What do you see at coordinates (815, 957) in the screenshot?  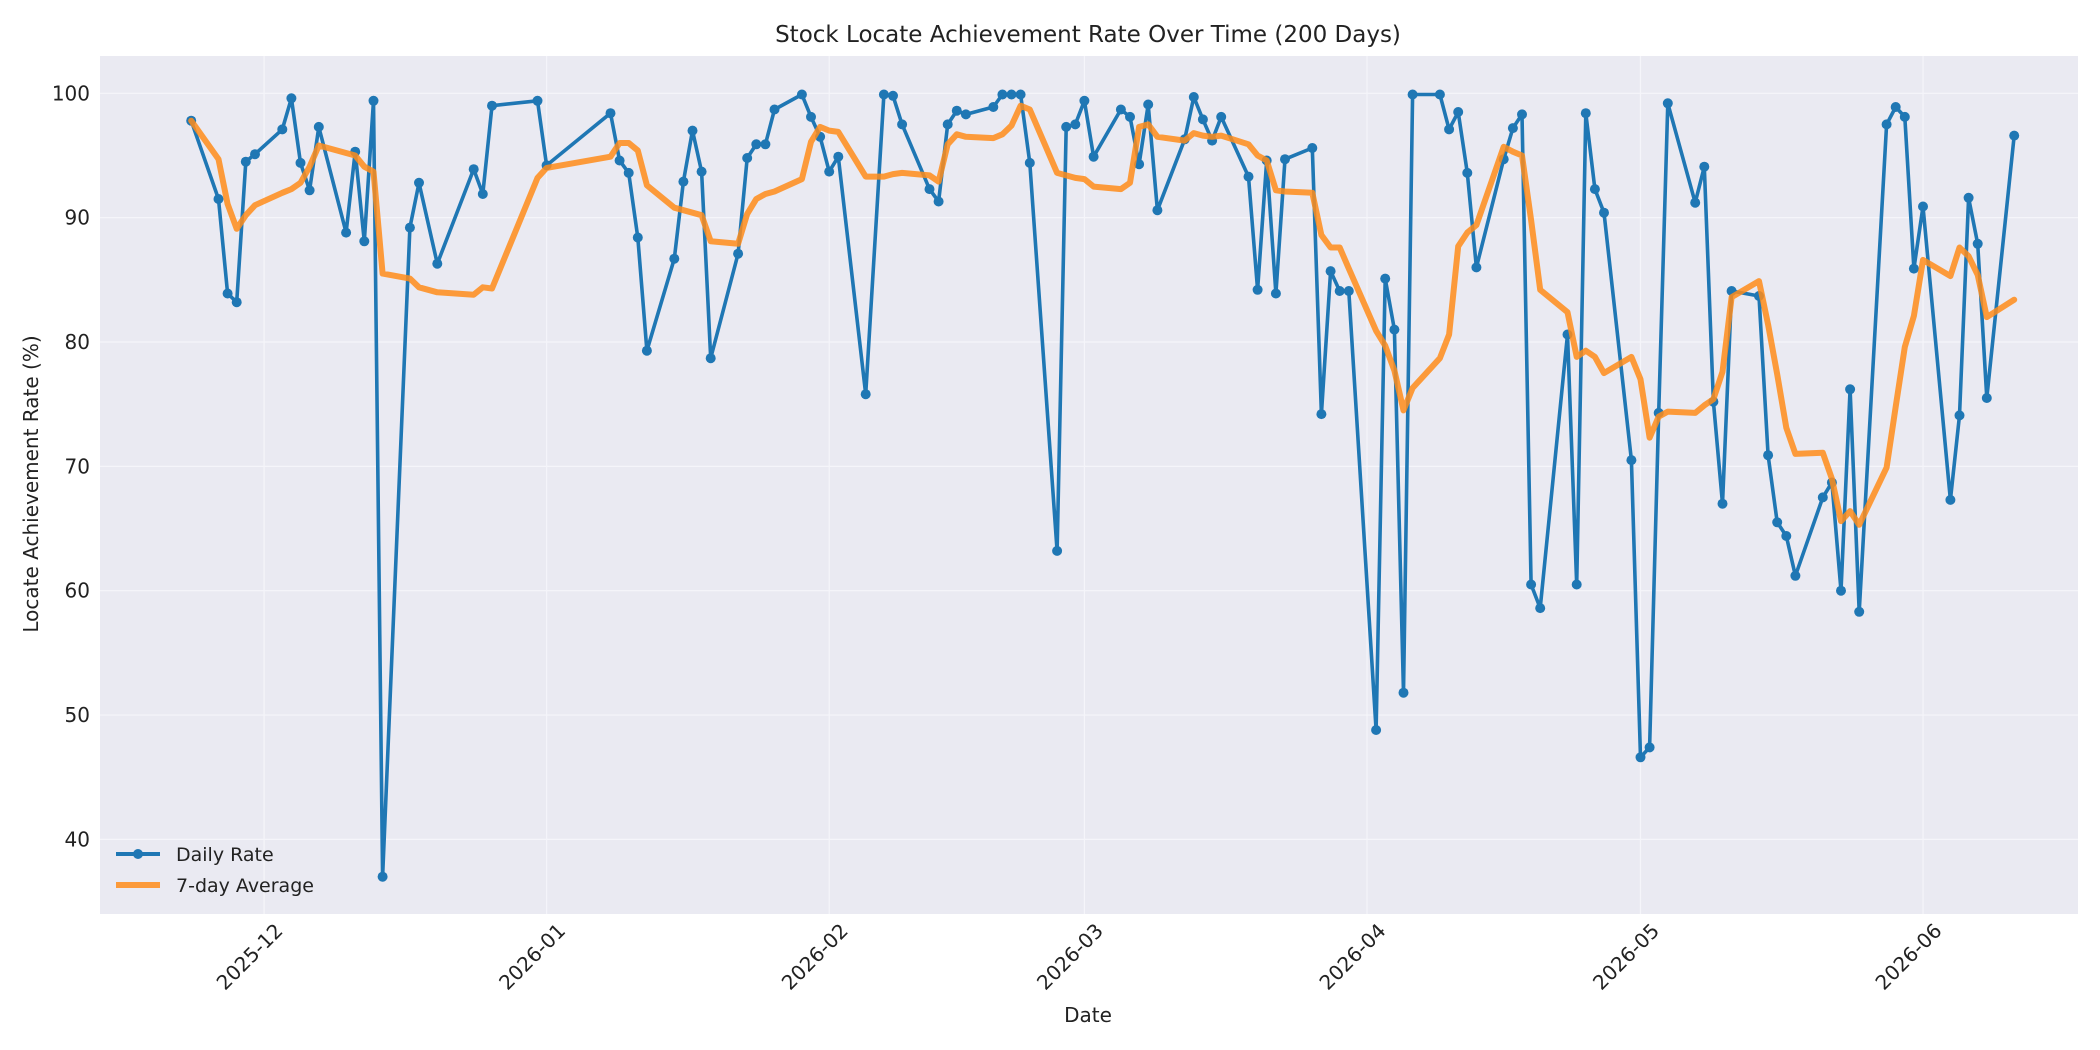 I see `x-tick-label: 2026-02` at bounding box center [815, 957].